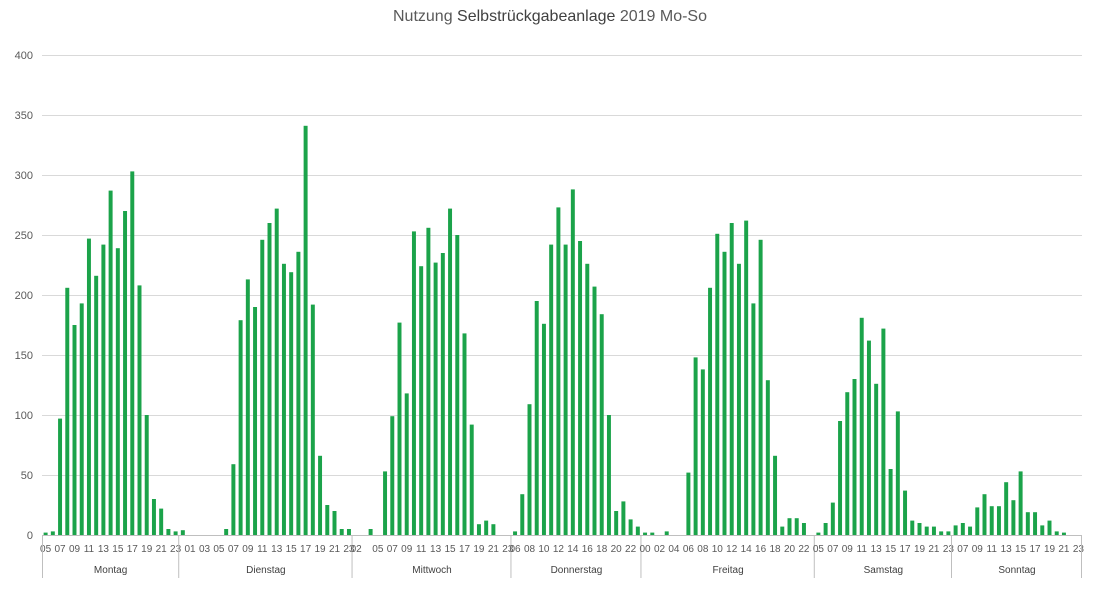 This screenshot has width=1100, height=599. Describe the element at coordinates (728, 570) in the screenshot. I see `day-label: Freitag` at that location.